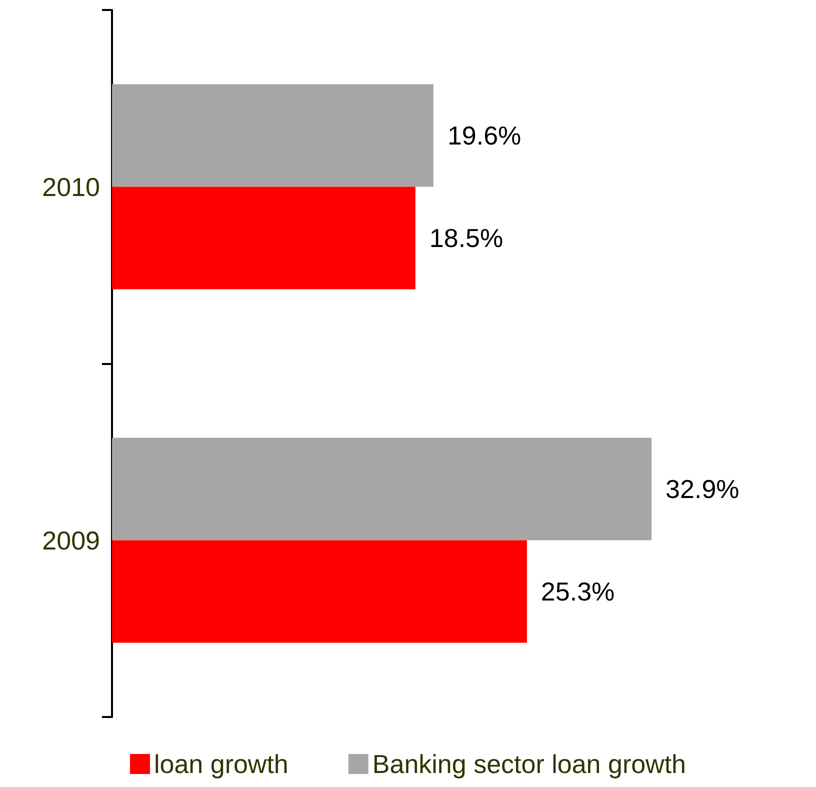 This screenshot has height=787, width=816. What do you see at coordinates (221, 764) in the screenshot?
I see `legend-label: loan growth` at bounding box center [221, 764].